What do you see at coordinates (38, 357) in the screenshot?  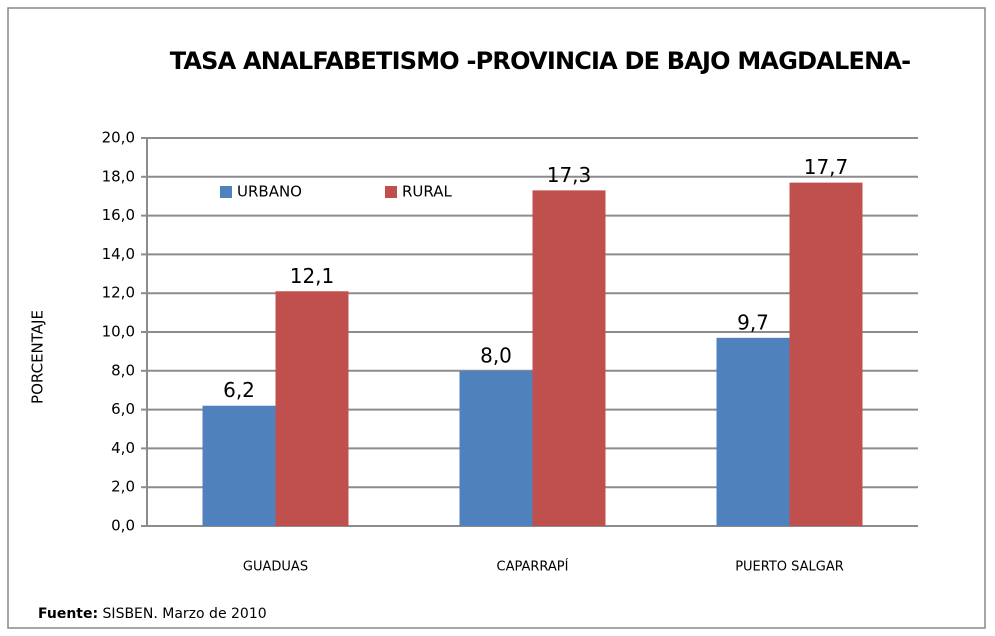 I see `y-axis-label: PORCENTAJE` at bounding box center [38, 357].